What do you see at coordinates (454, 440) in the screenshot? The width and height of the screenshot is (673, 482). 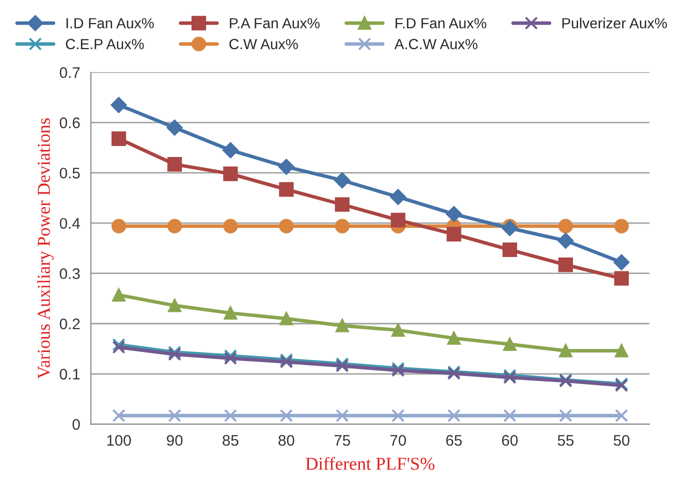 I see `x-tick-label: 65` at bounding box center [454, 440].